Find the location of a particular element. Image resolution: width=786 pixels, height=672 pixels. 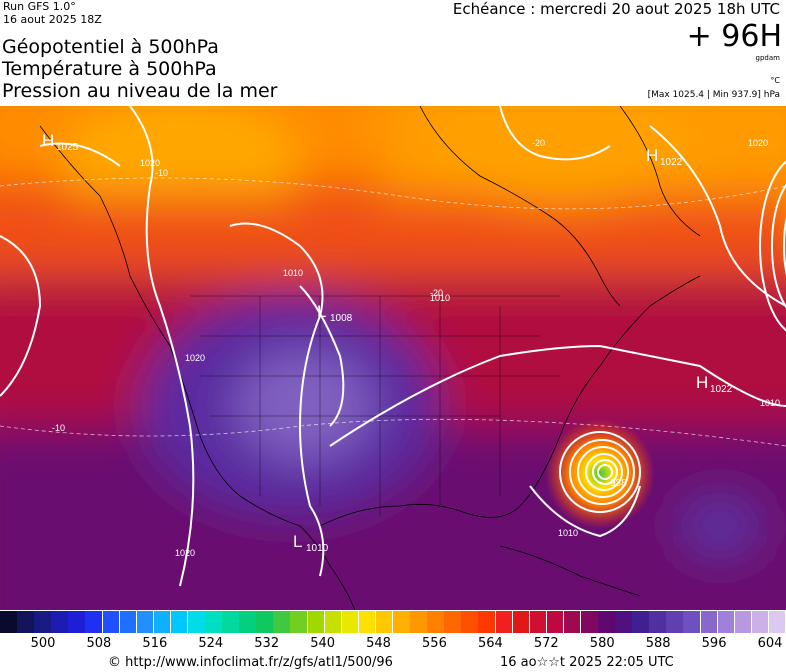

color-scale-label: 572 is located at coordinates (546, 643).